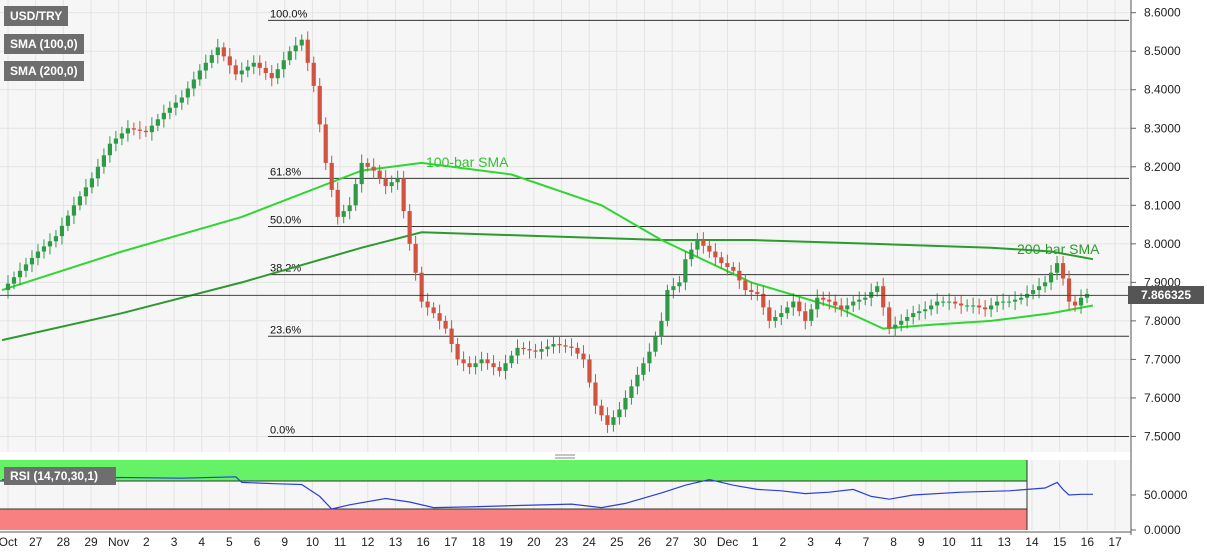 This screenshot has width=1207, height=555. What do you see at coordinates (91, 542) in the screenshot?
I see `x-tick-label: 29` at bounding box center [91, 542].